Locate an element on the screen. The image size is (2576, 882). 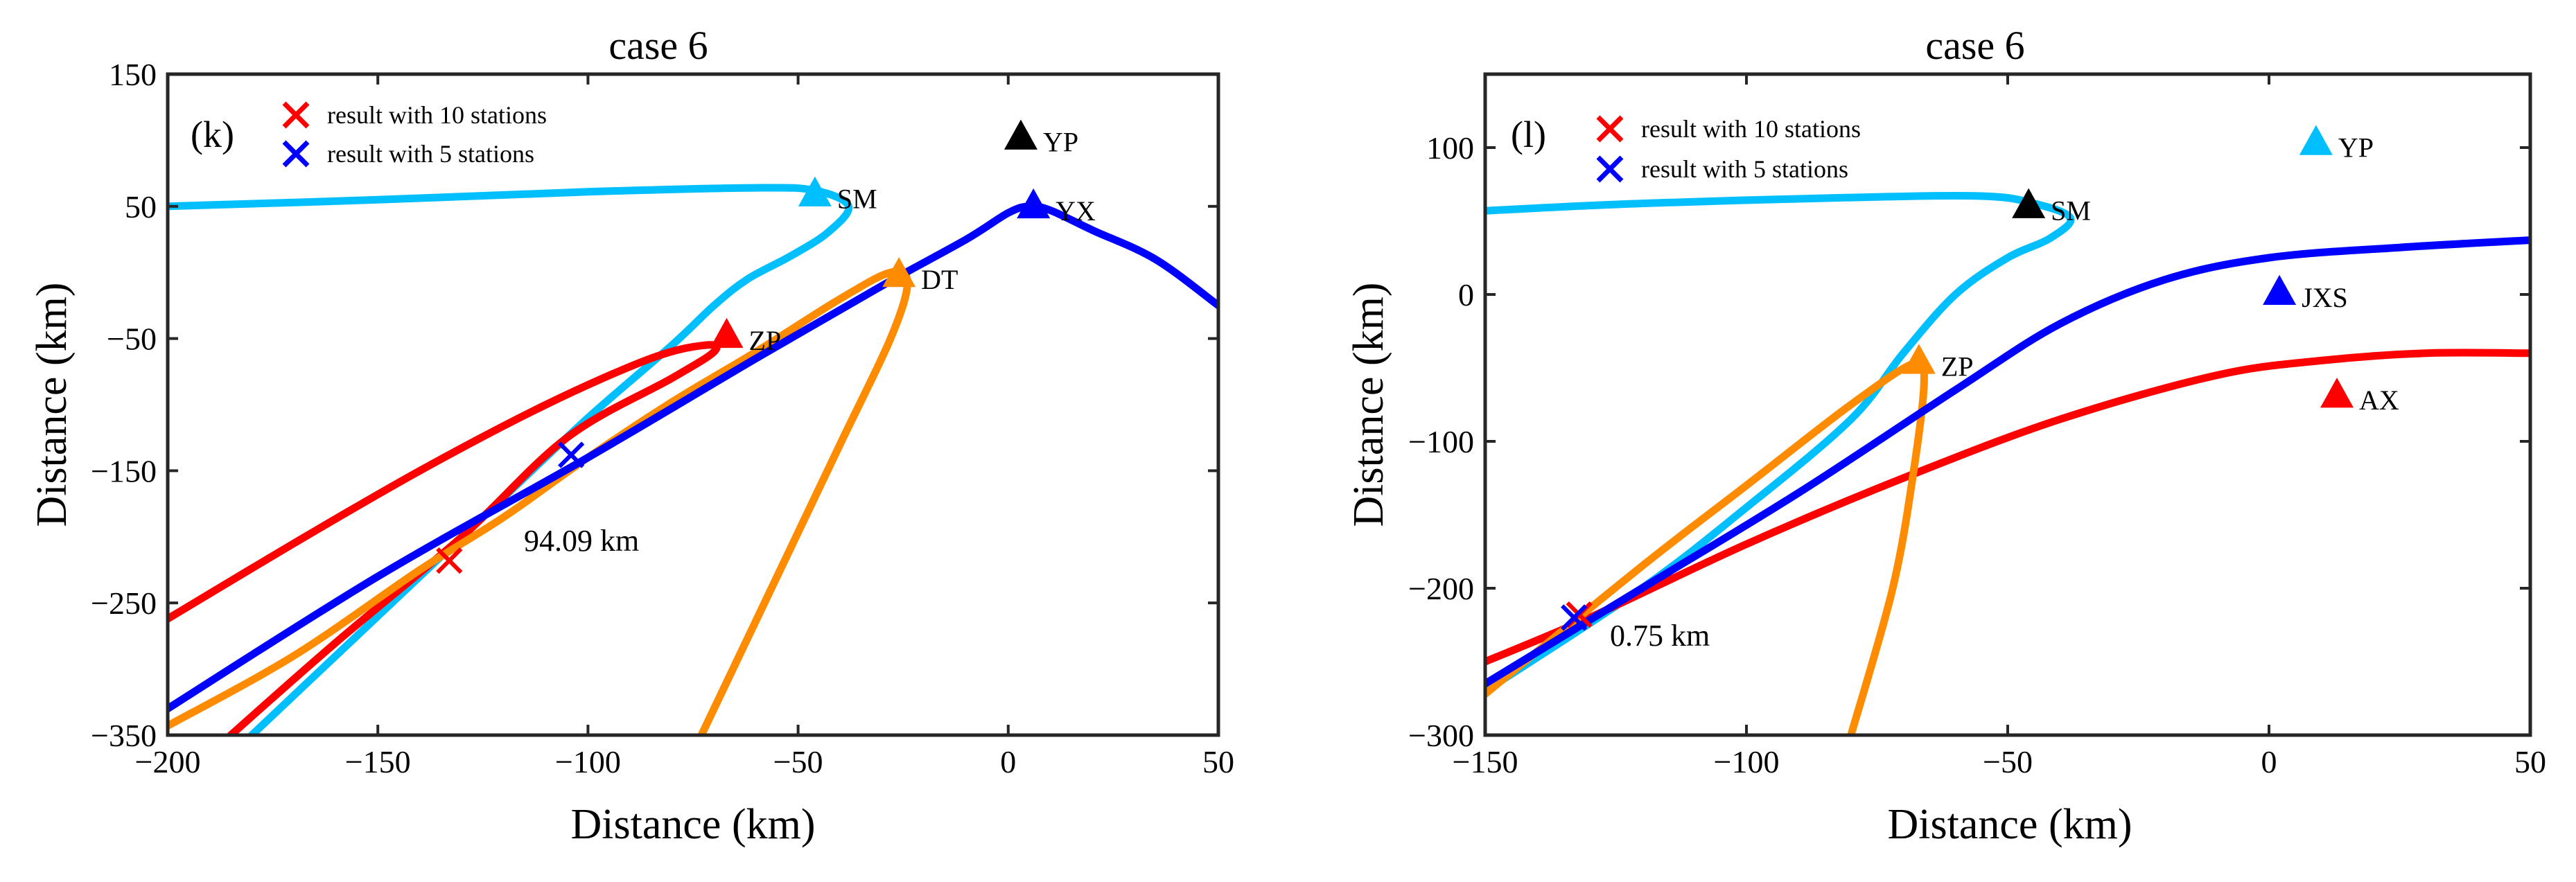
result-crosses-l is located at coordinates (1577, 616).